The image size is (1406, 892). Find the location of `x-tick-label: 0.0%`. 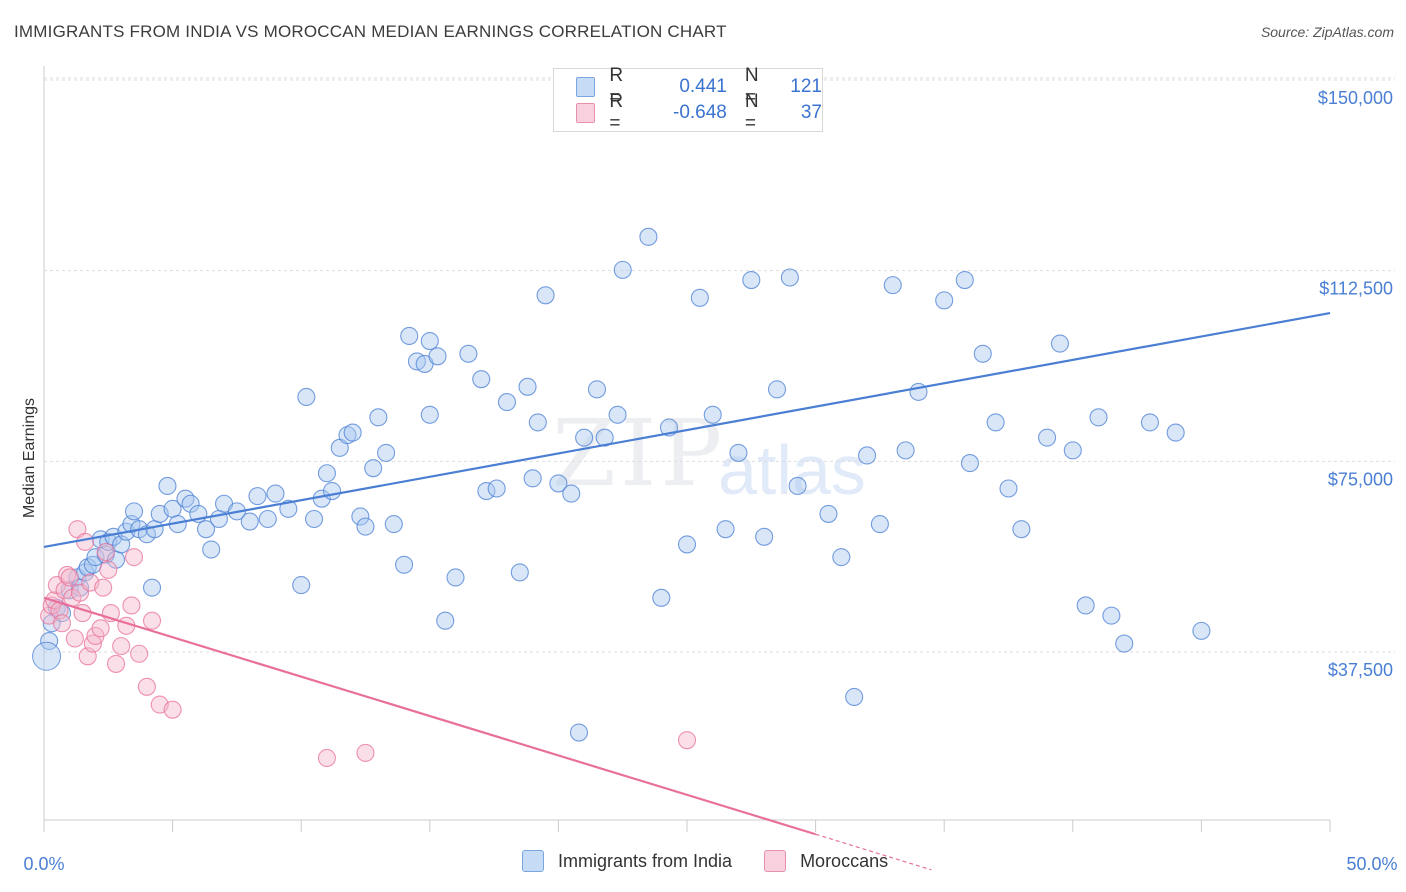

x-tick-label: 0.0% is located at coordinates (43, 864).